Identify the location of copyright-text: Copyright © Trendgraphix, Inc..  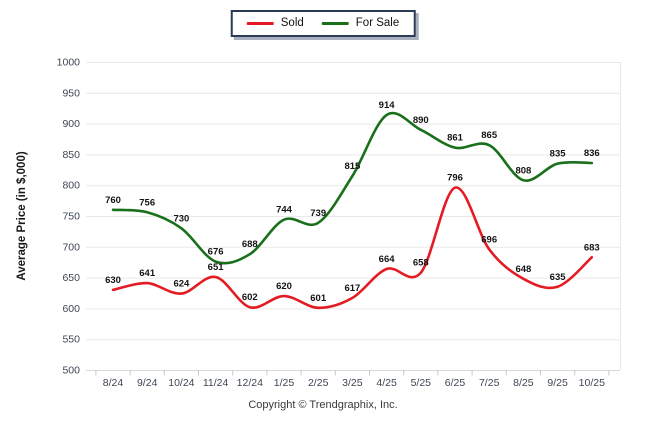
(323, 405).